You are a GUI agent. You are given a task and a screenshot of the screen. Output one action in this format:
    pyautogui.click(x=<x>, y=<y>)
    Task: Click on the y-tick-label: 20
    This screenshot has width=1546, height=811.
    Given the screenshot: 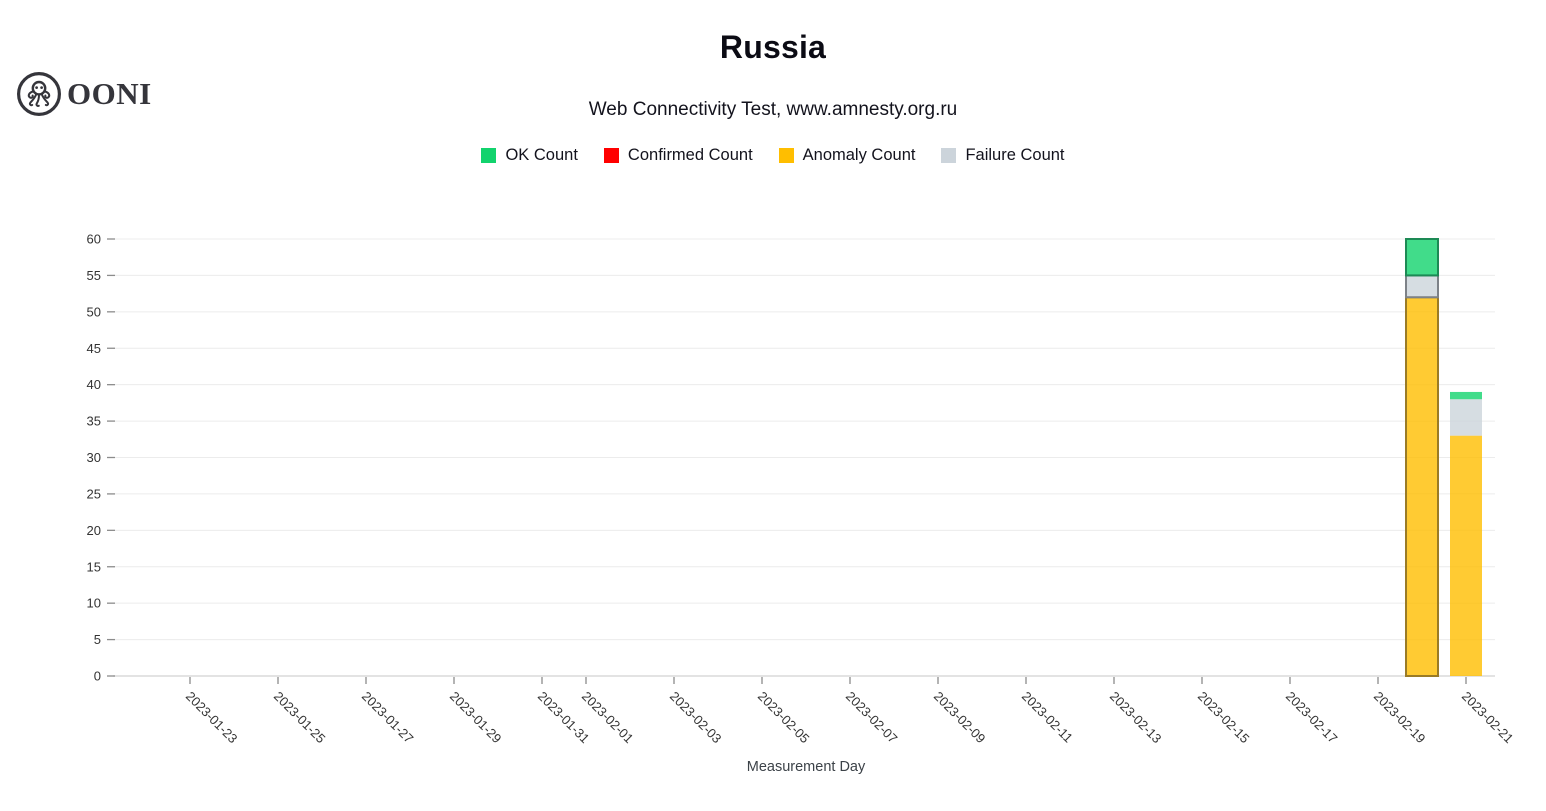 What is the action you would take?
    pyautogui.click(x=94, y=530)
    